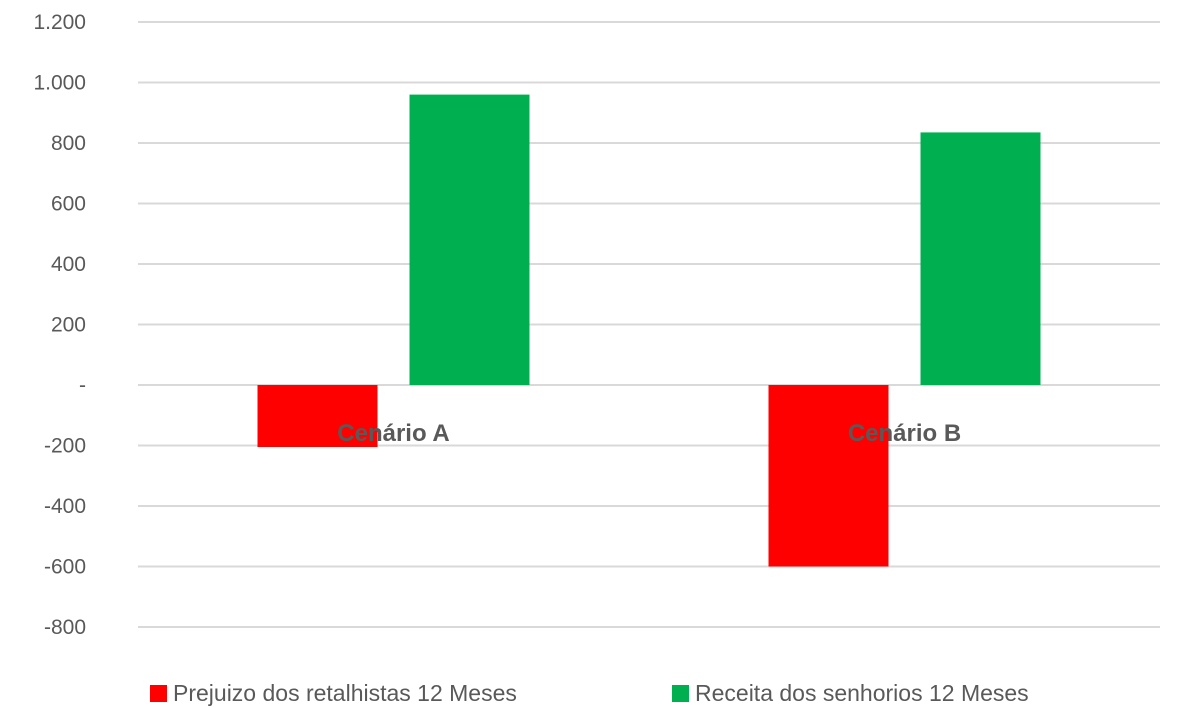 The width and height of the screenshot is (1201, 708). I want to click on y-tick-label: -, so click(82, 385).